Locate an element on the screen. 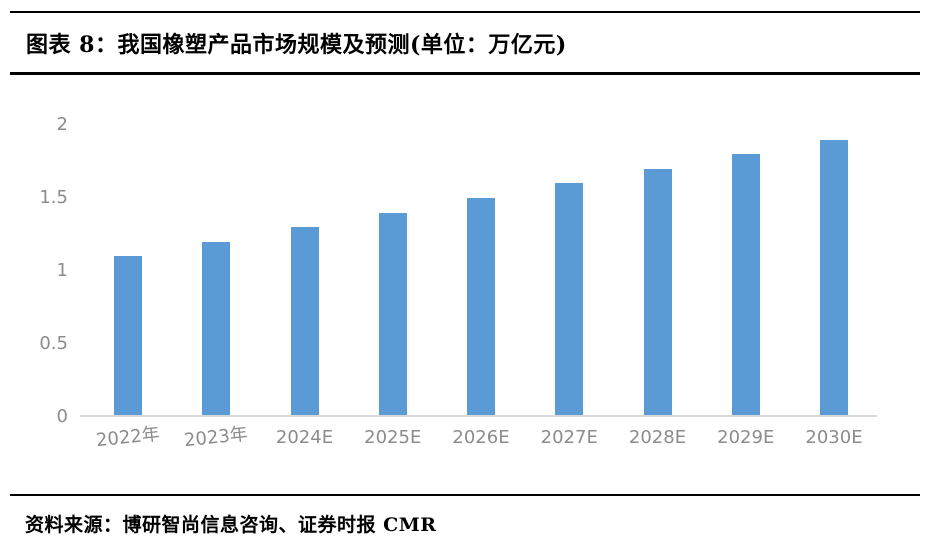 This screenshot has width=932, height=547. bar-2026E is located at coordinates (481, 307).